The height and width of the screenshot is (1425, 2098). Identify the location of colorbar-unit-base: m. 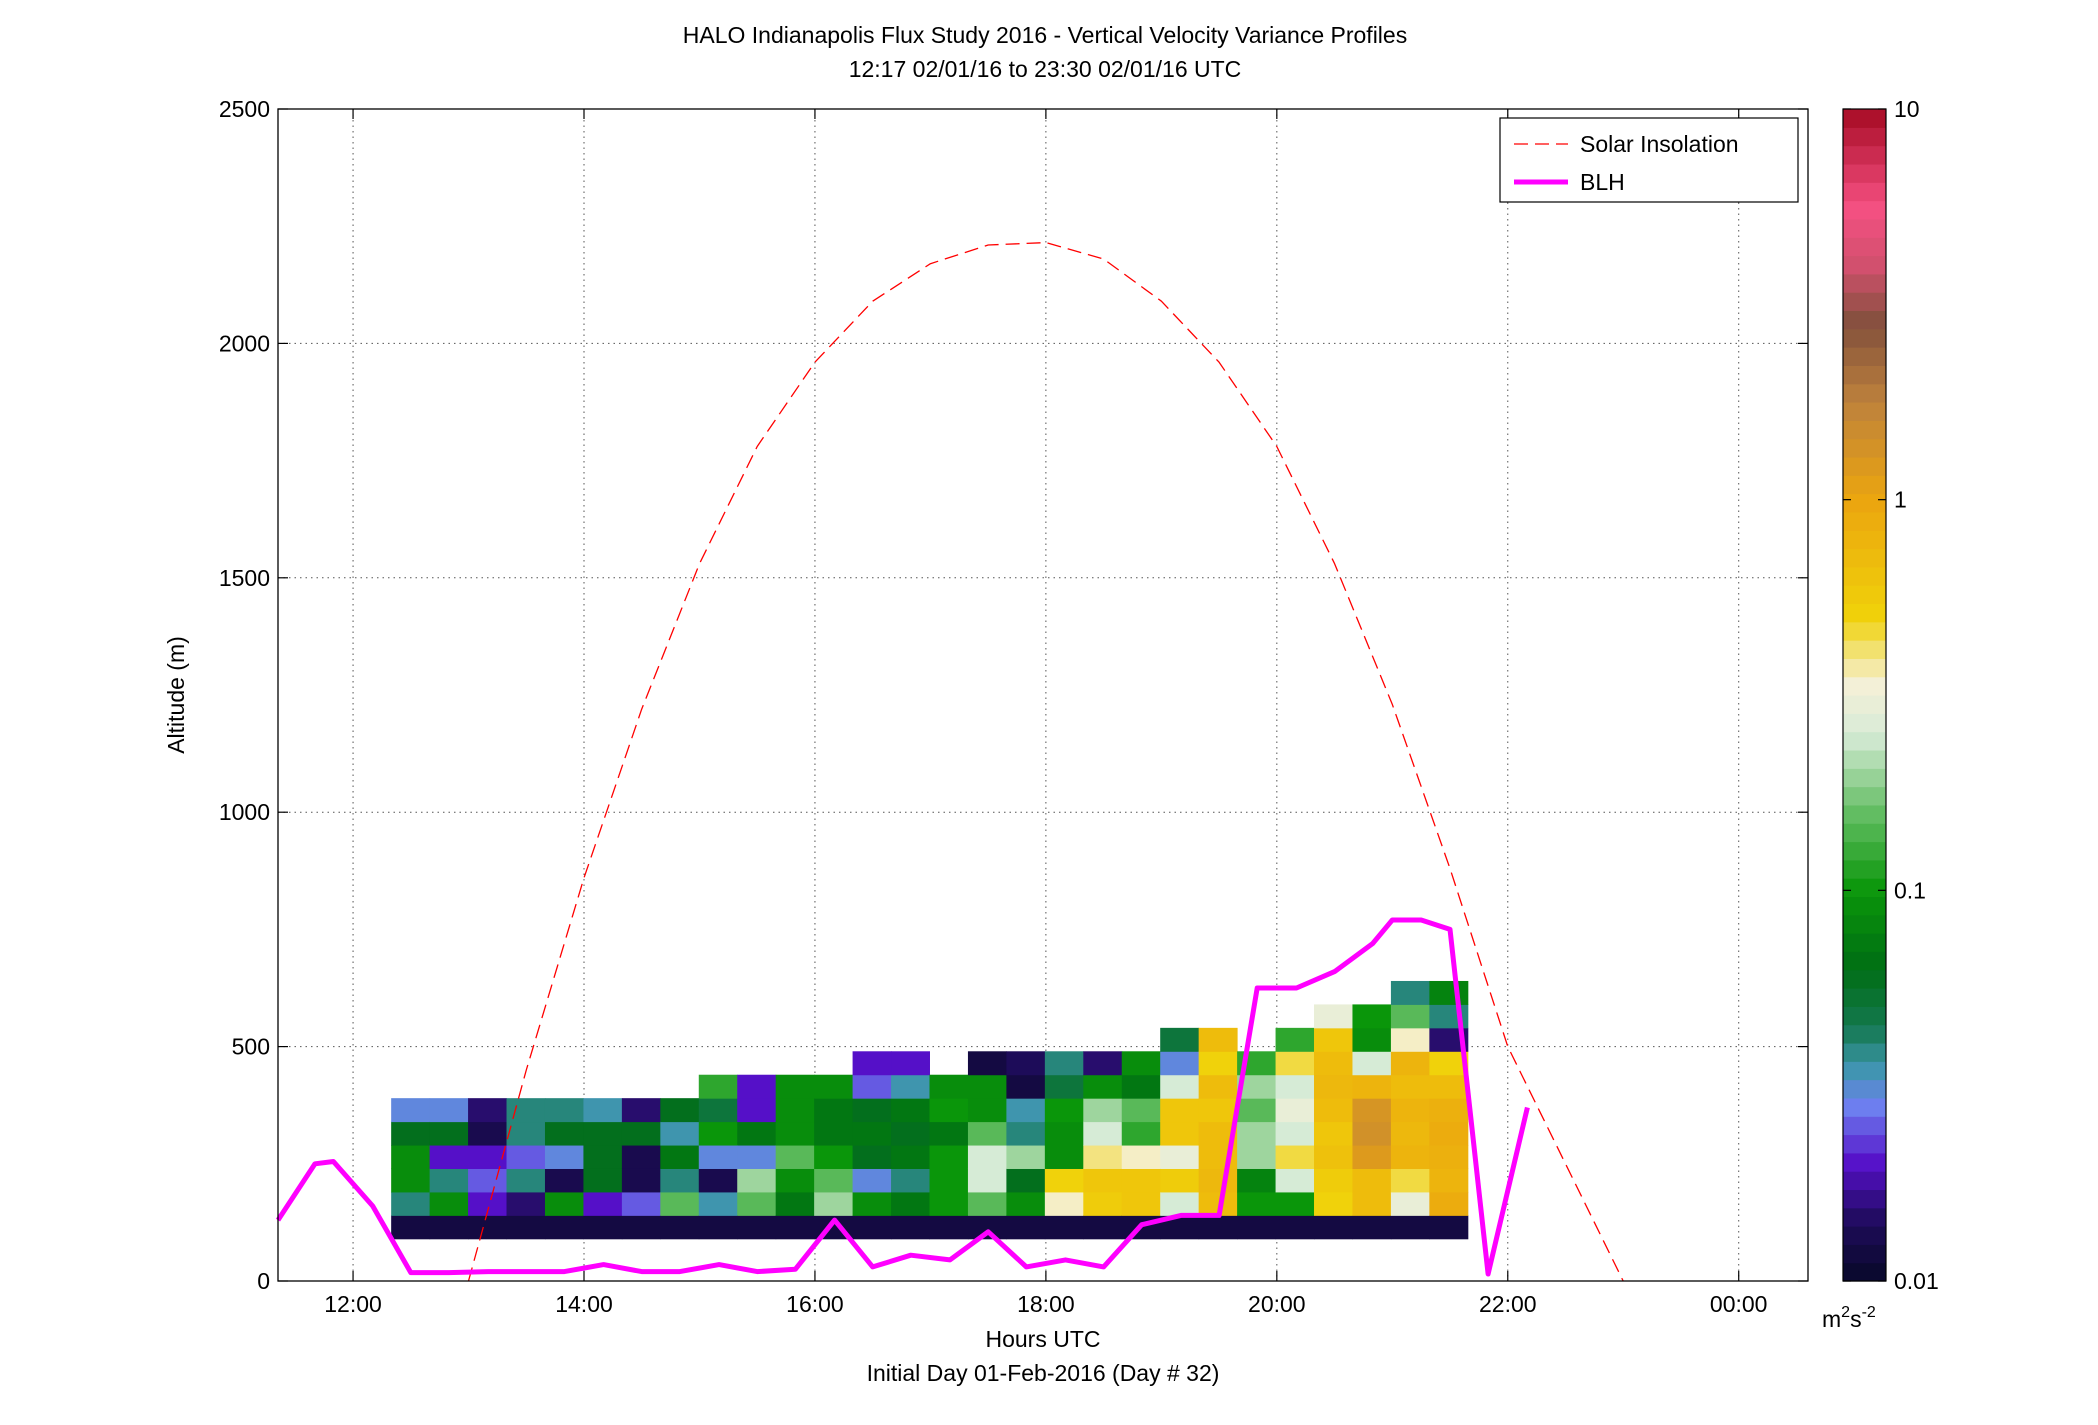
(1831, 1319).